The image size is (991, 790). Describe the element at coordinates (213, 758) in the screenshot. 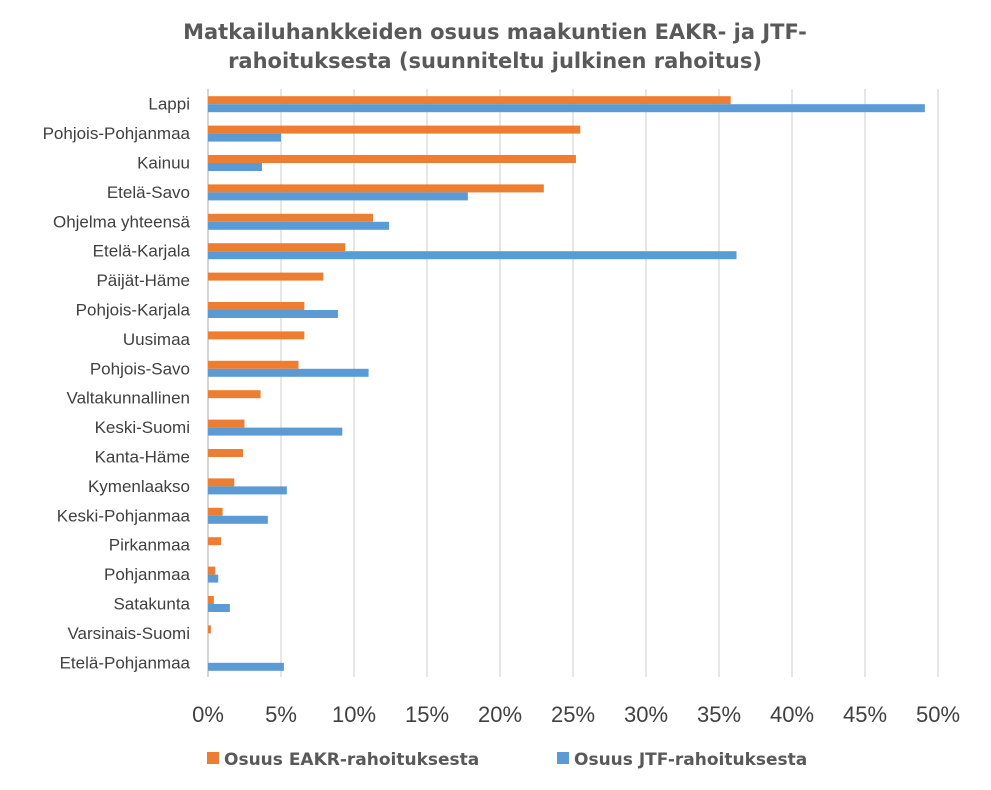

I see `legend-swatch-eakr` at that location.